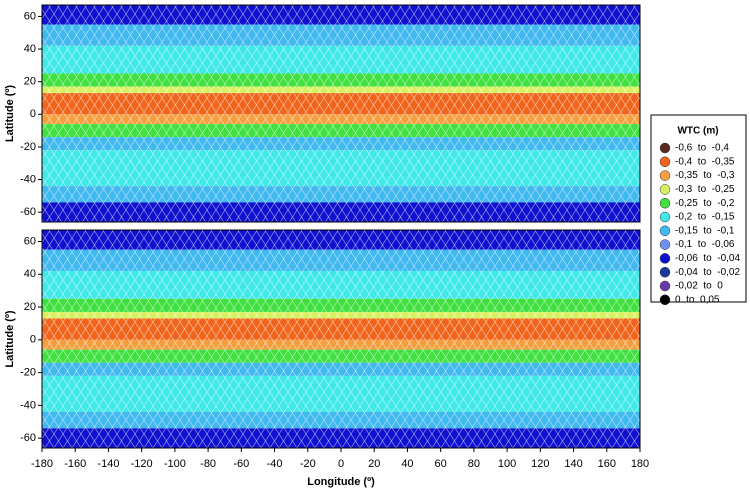 The height and width of the screenshot is (494, 750). Describe the element at coordinates (705, 161) in the screenshot. I see `legend-label: -0,4 to -0,35` at that location.